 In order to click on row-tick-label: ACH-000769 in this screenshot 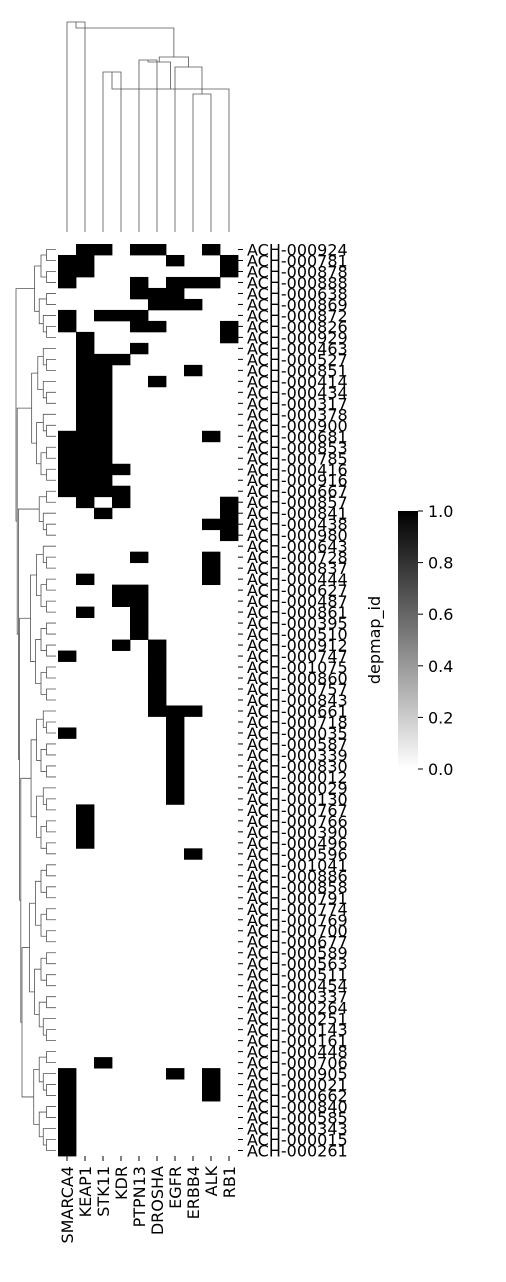, I will do `click(297, 920)`.